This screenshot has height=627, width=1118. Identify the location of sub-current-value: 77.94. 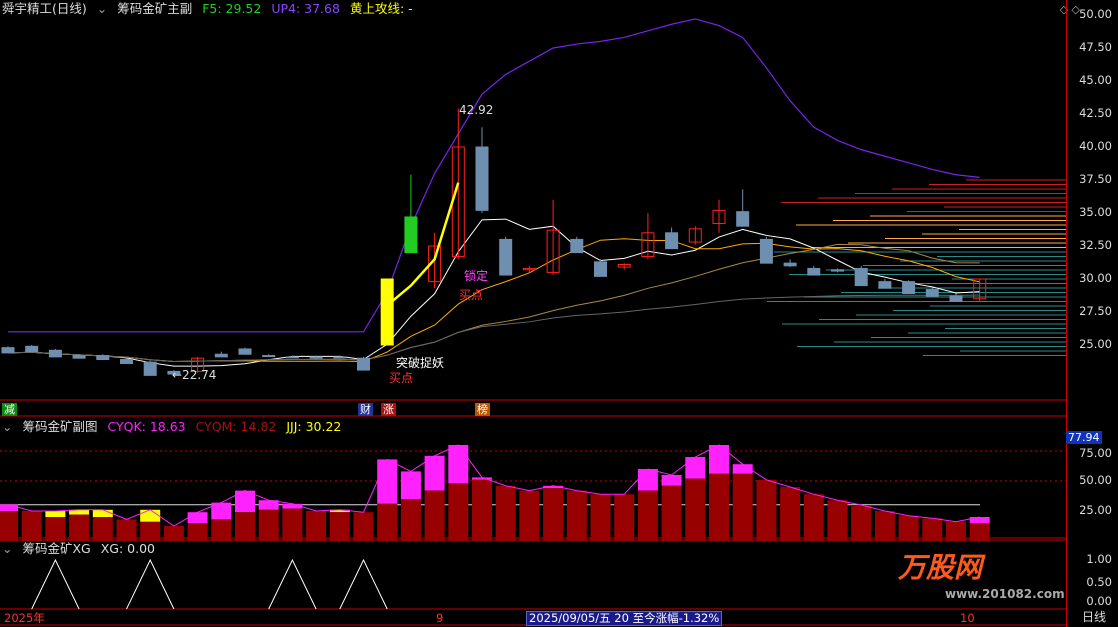
(1084, 437).